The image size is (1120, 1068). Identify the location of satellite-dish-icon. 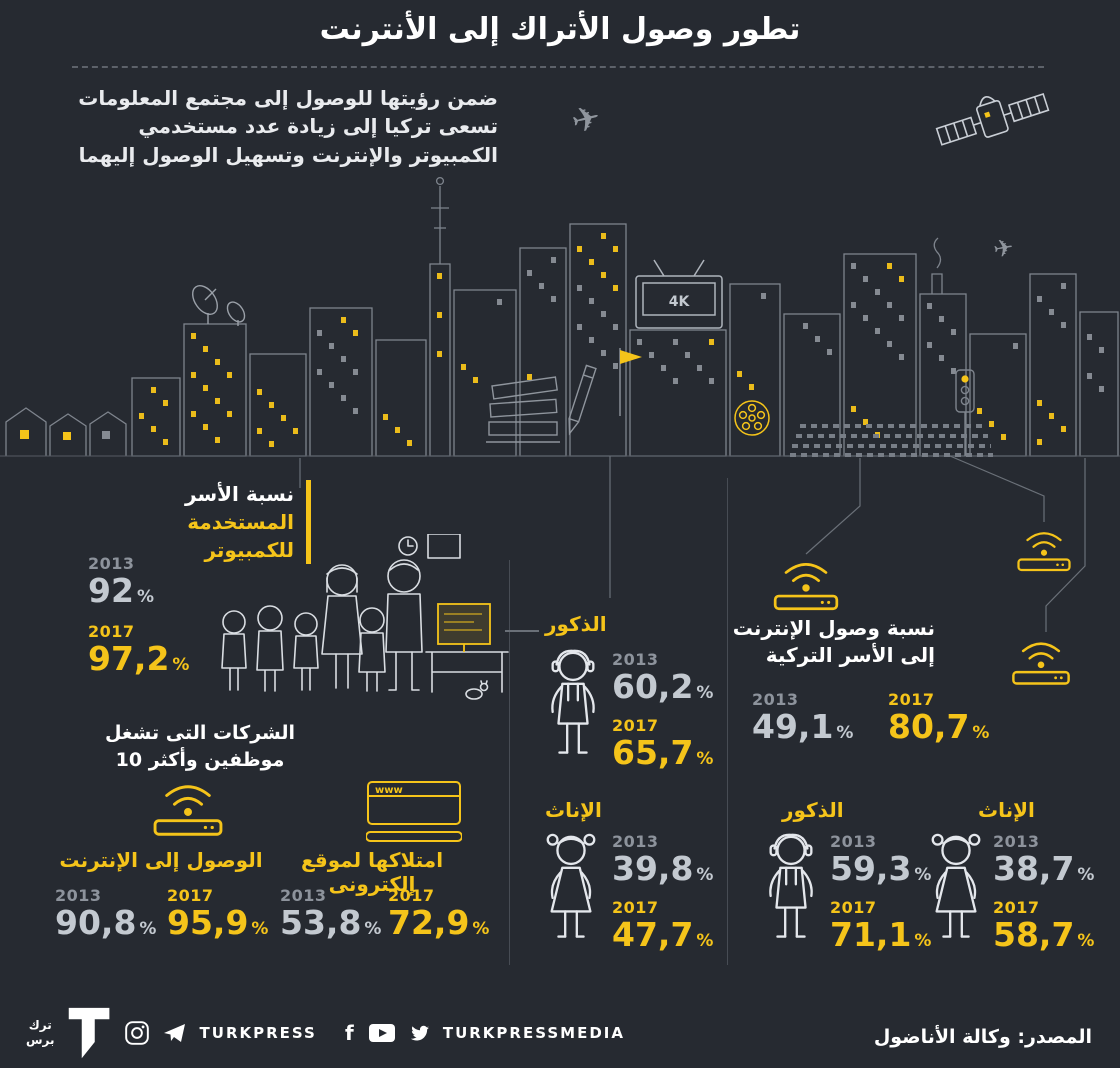
(218, 305).